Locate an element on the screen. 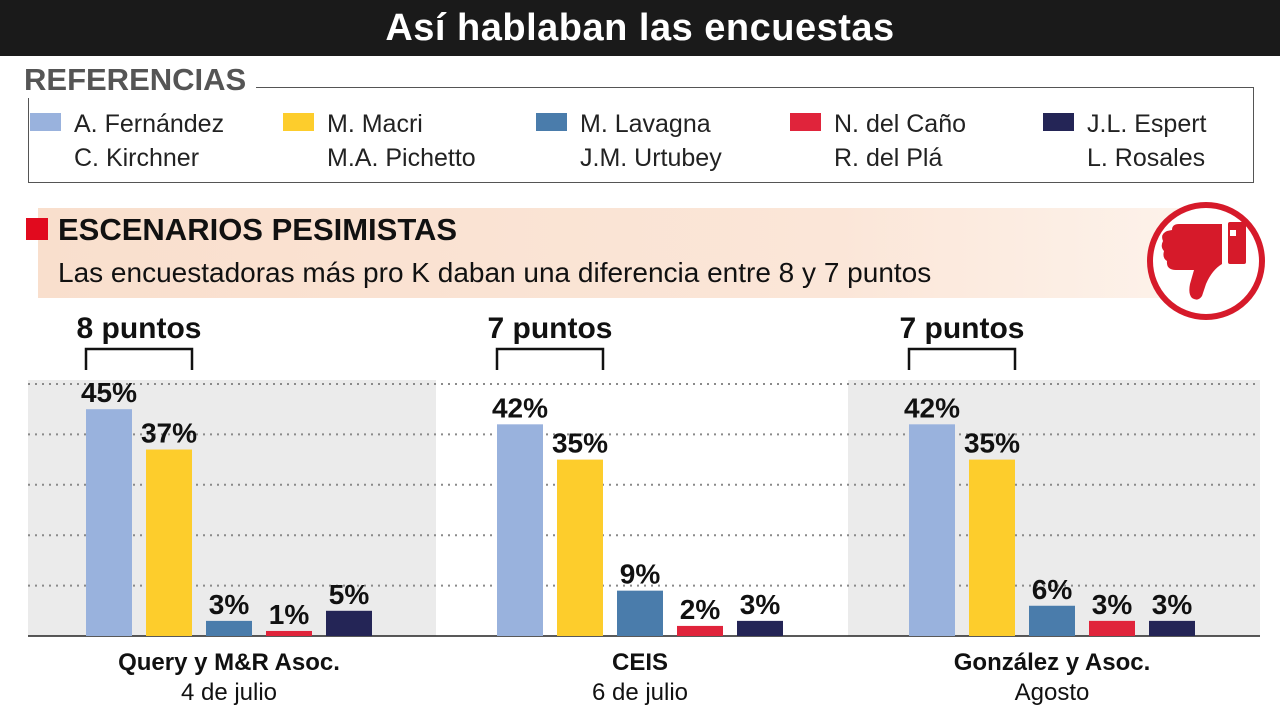 The height and width of the screenshot is (726, 1280). legend-name-secondary: L. Rosales is located at coordinates (1146, 158).